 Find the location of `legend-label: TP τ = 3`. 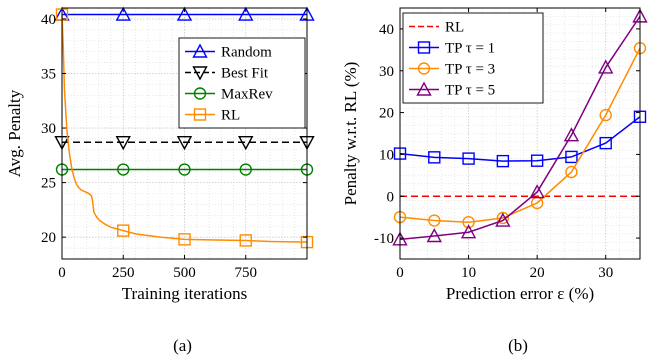

legend-label: TP τ = 3 is located at coordinates (470, 70).